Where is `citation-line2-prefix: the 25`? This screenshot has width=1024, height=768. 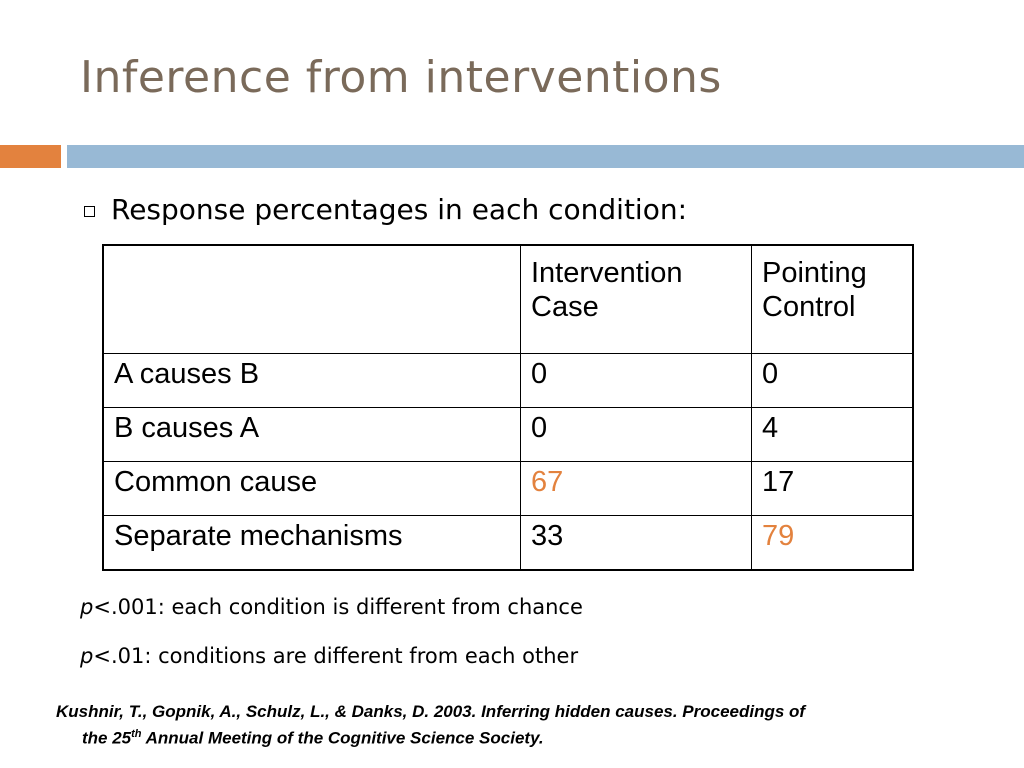
citation-line2-prefix: the 25 is located at coordinates (107, 738).